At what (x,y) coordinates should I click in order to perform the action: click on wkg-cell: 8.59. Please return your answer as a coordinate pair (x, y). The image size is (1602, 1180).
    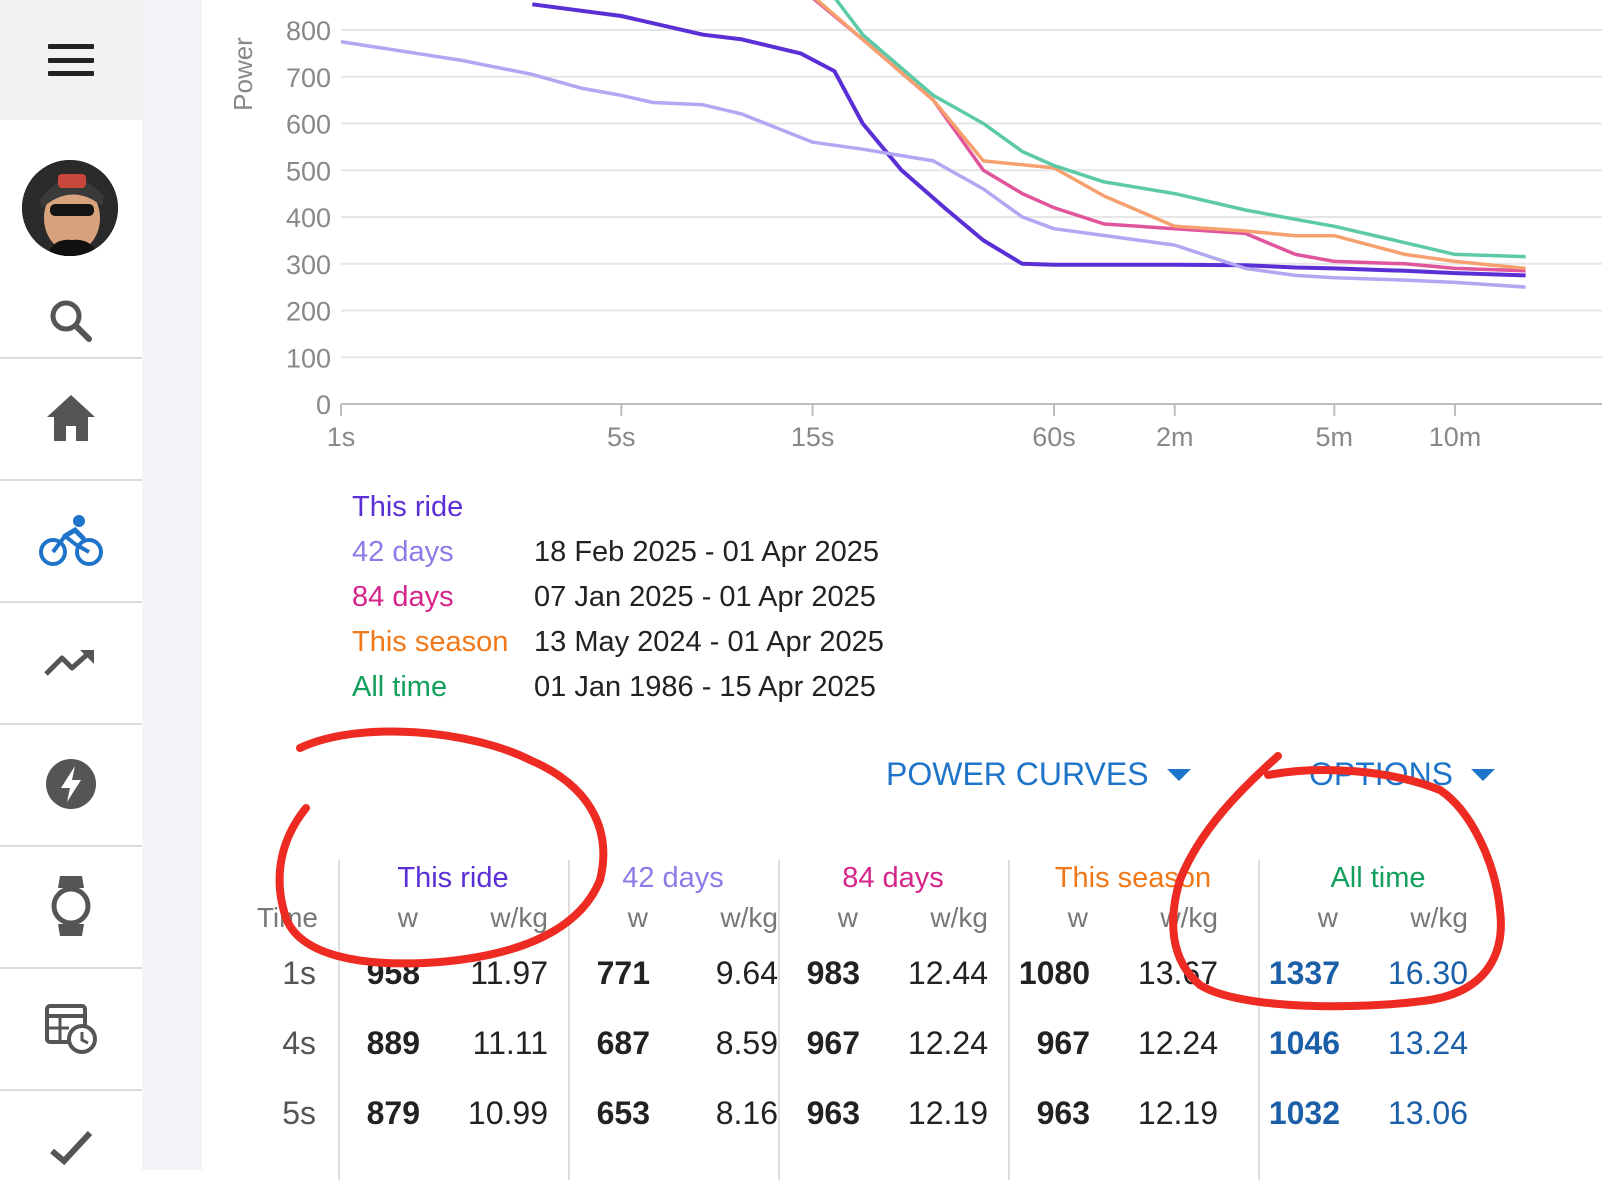
    Looking at the image, I should click on (746, 1043).